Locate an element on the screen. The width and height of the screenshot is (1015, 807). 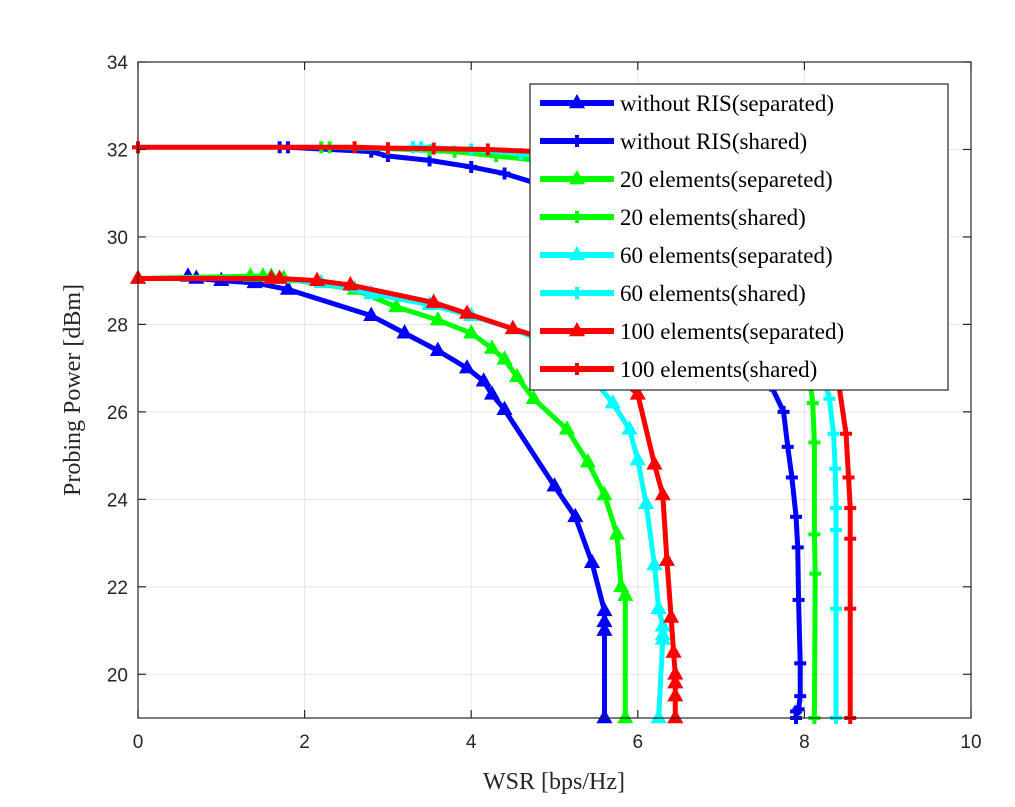
legend-entry: 100 elements(separated) is located at coordinates (692, 331).